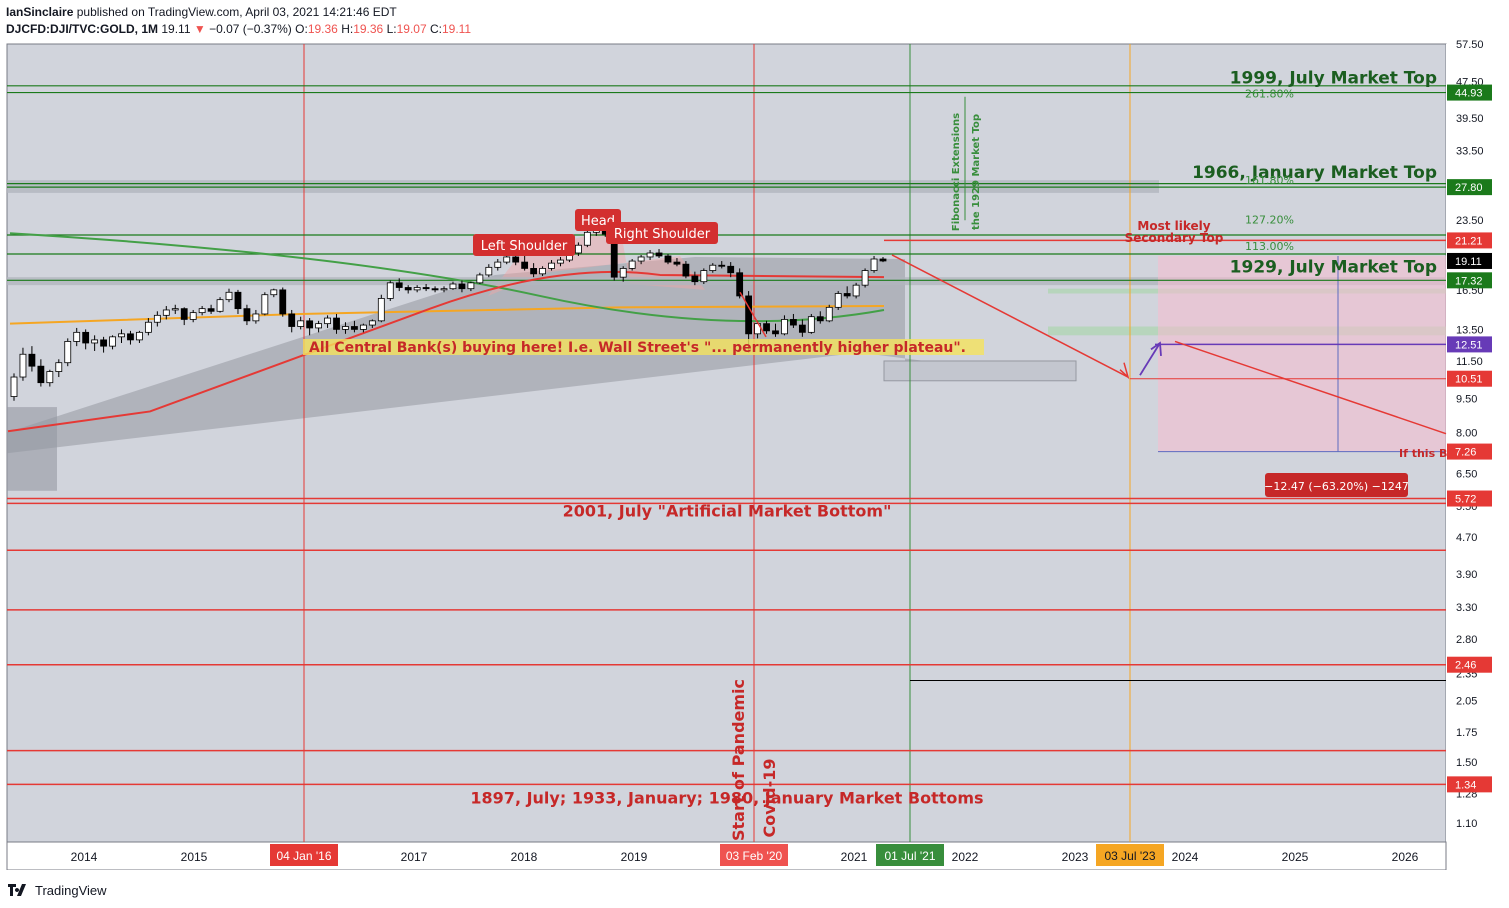 The width and height of the screenshot is (1509, 908). Describe the element at coordinates (1469, 94) in the screenshot. I see `price-badge-text: 44.93` at that location.